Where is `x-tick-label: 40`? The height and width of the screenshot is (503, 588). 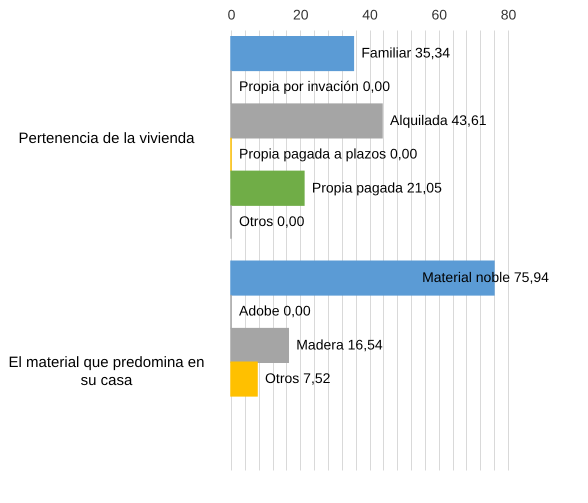 x-tick-label: 40 is located at coordinates (370, 14).